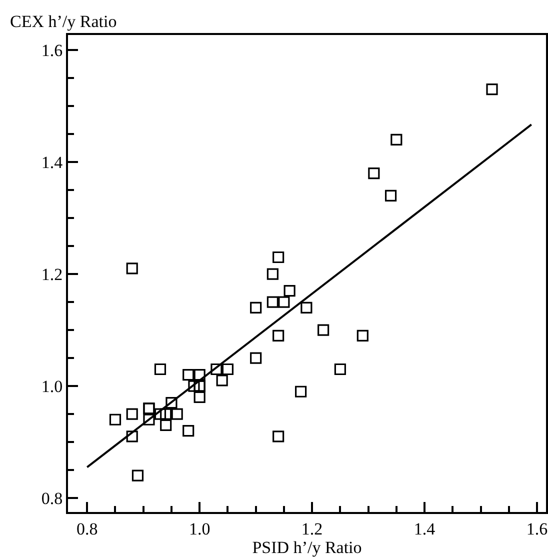  Describe the element at coordinates (537, 528) in the screenshot. I see `x-tick-label: 1.6` at that location.